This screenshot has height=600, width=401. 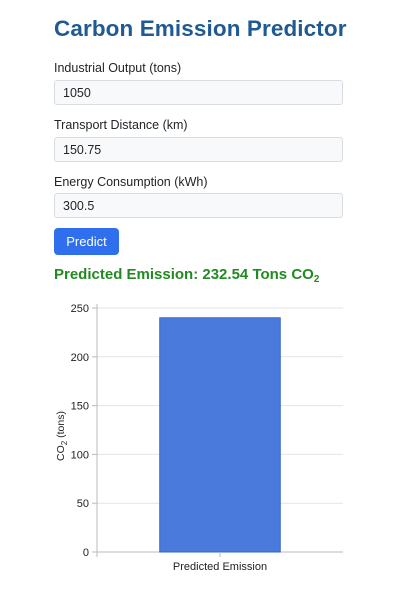 What do you see at coordinates (86, 553) in the screenshot?
I see `y-tick-label: 0` at bounding box center [86, 553].